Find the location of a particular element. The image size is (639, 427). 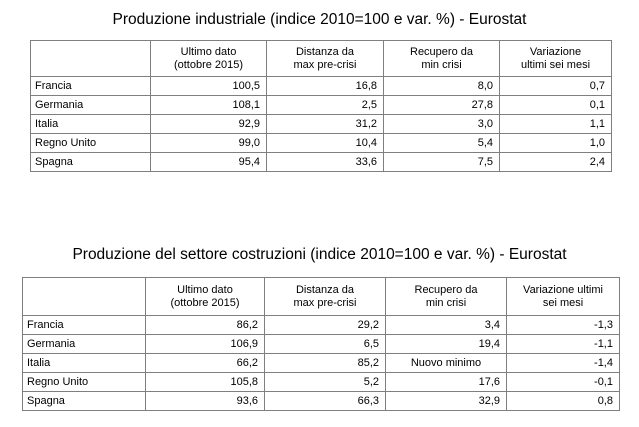

value-cell: 92,9 is located at coordinates (208, 124).